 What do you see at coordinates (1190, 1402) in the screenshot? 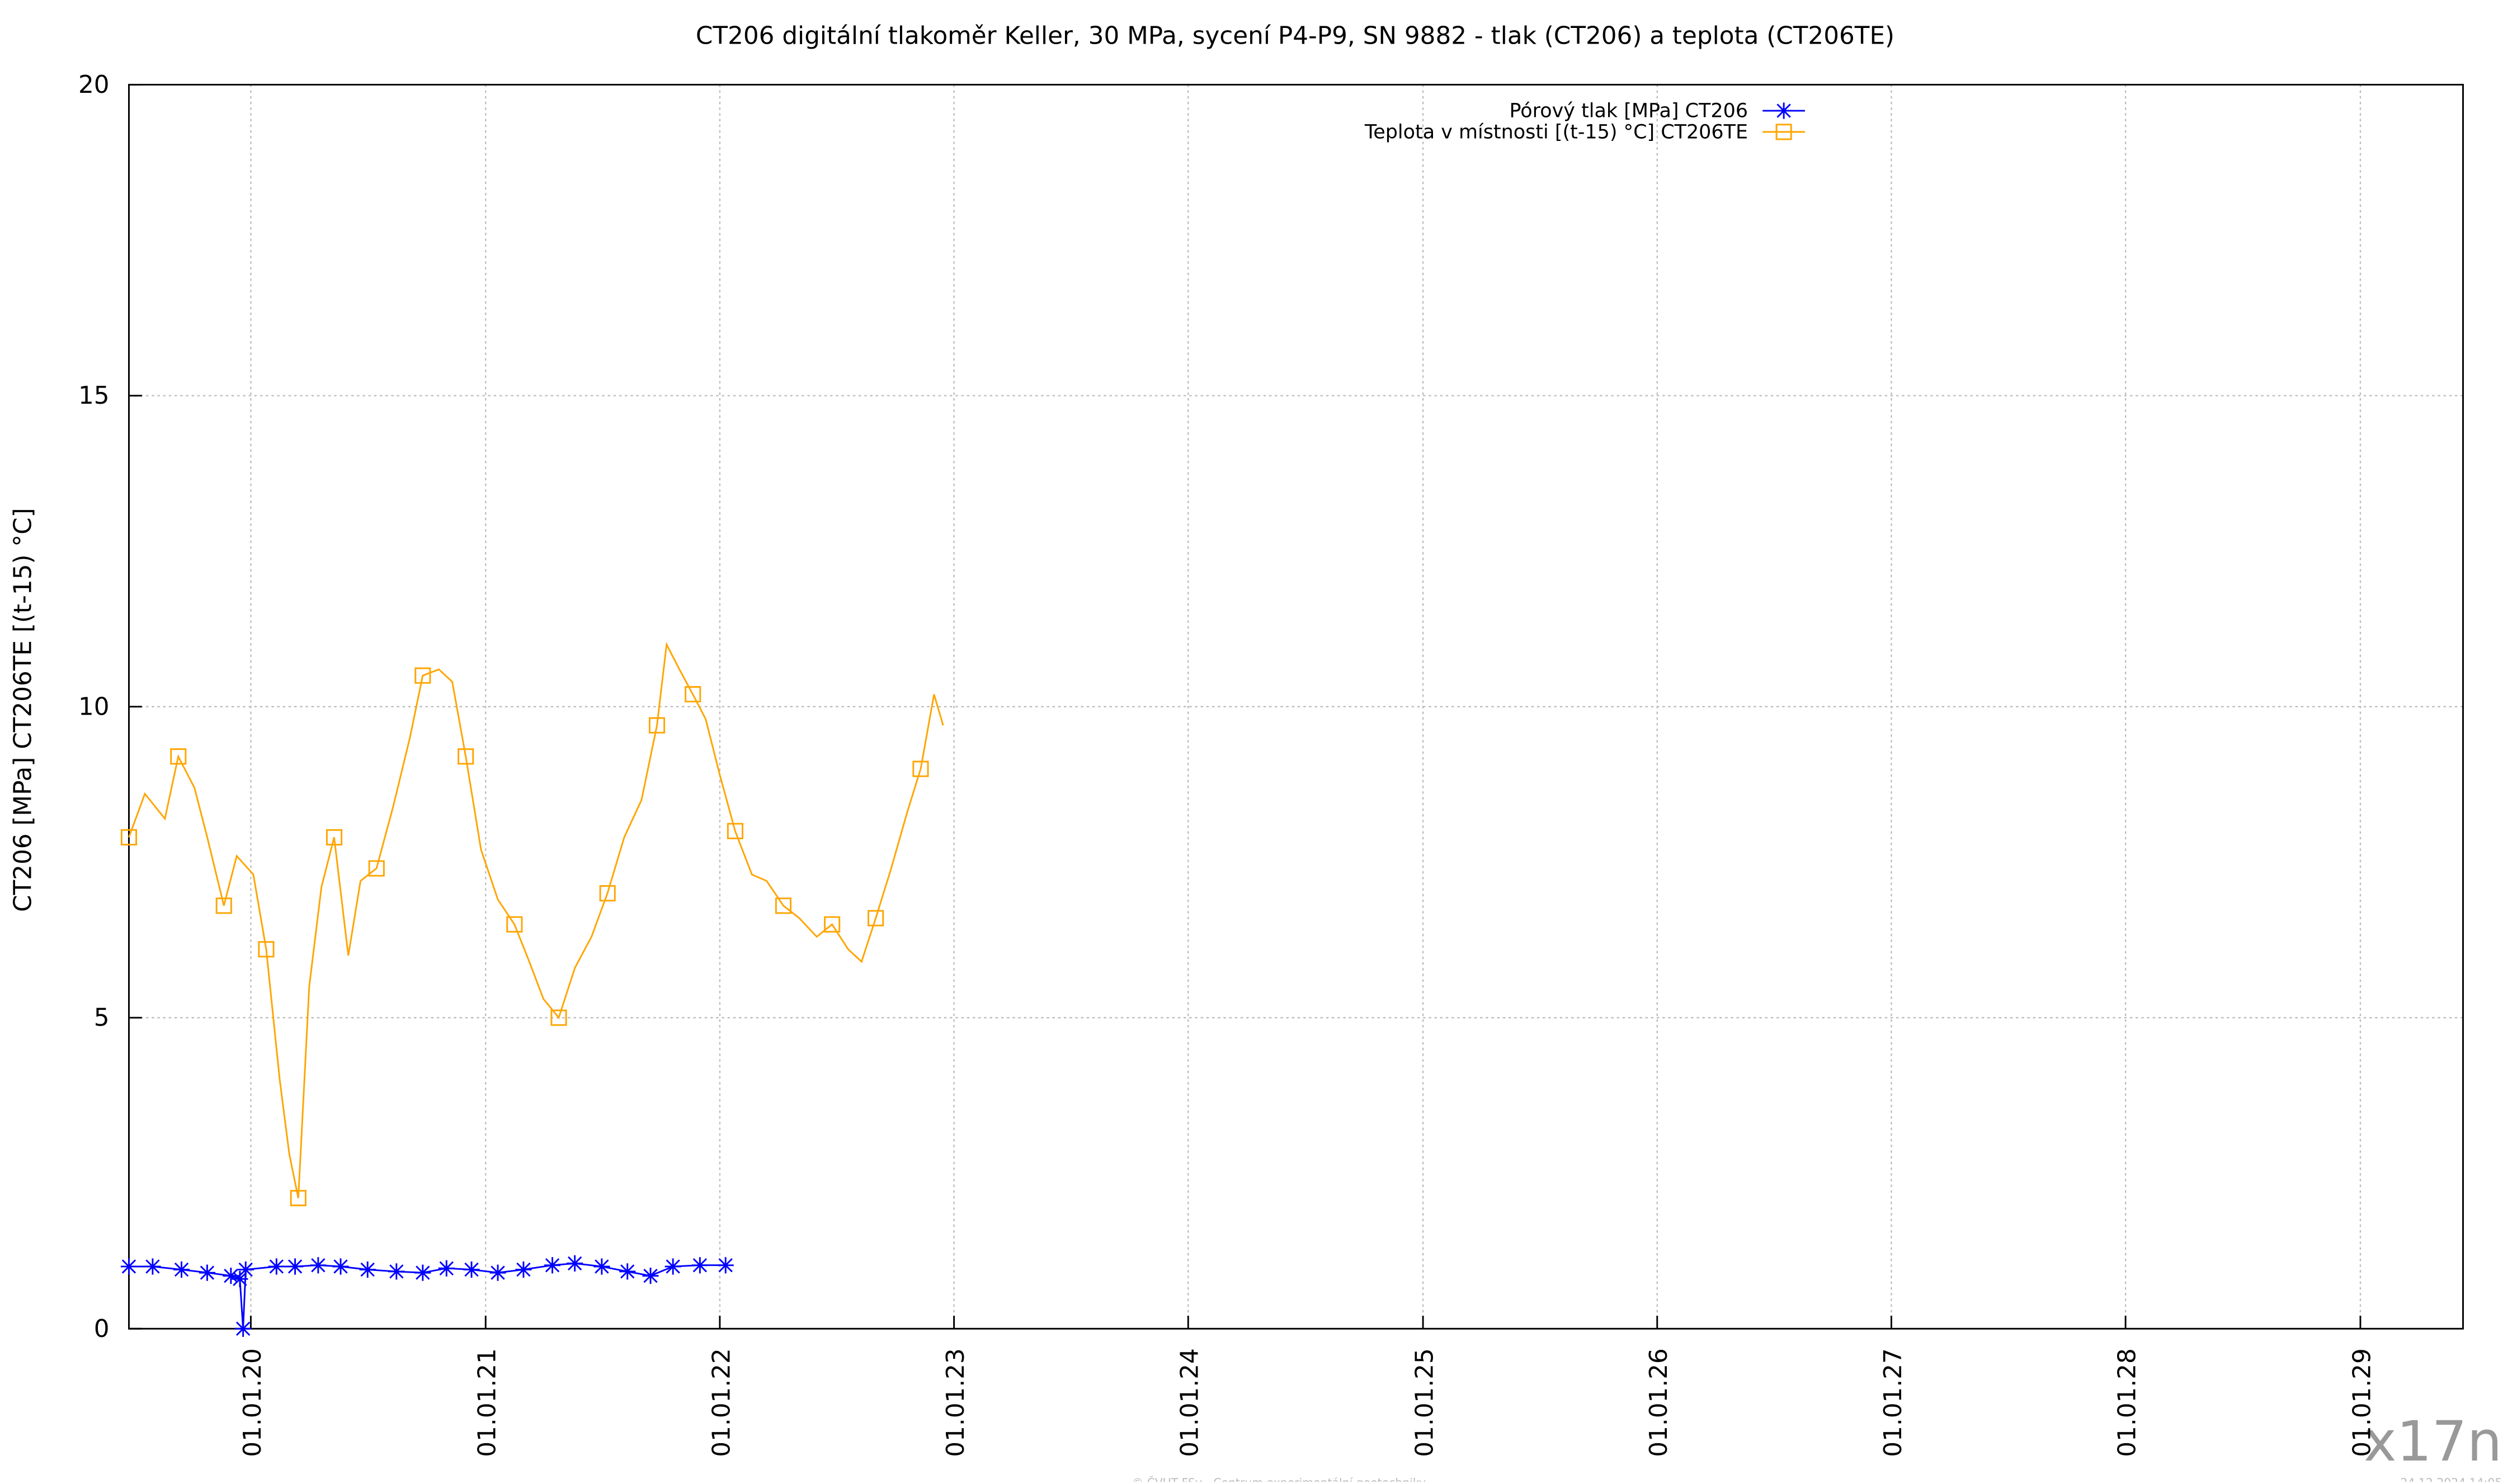
I see `x-tick-label: 01.01.24` at bounding box center [1190, 1402].